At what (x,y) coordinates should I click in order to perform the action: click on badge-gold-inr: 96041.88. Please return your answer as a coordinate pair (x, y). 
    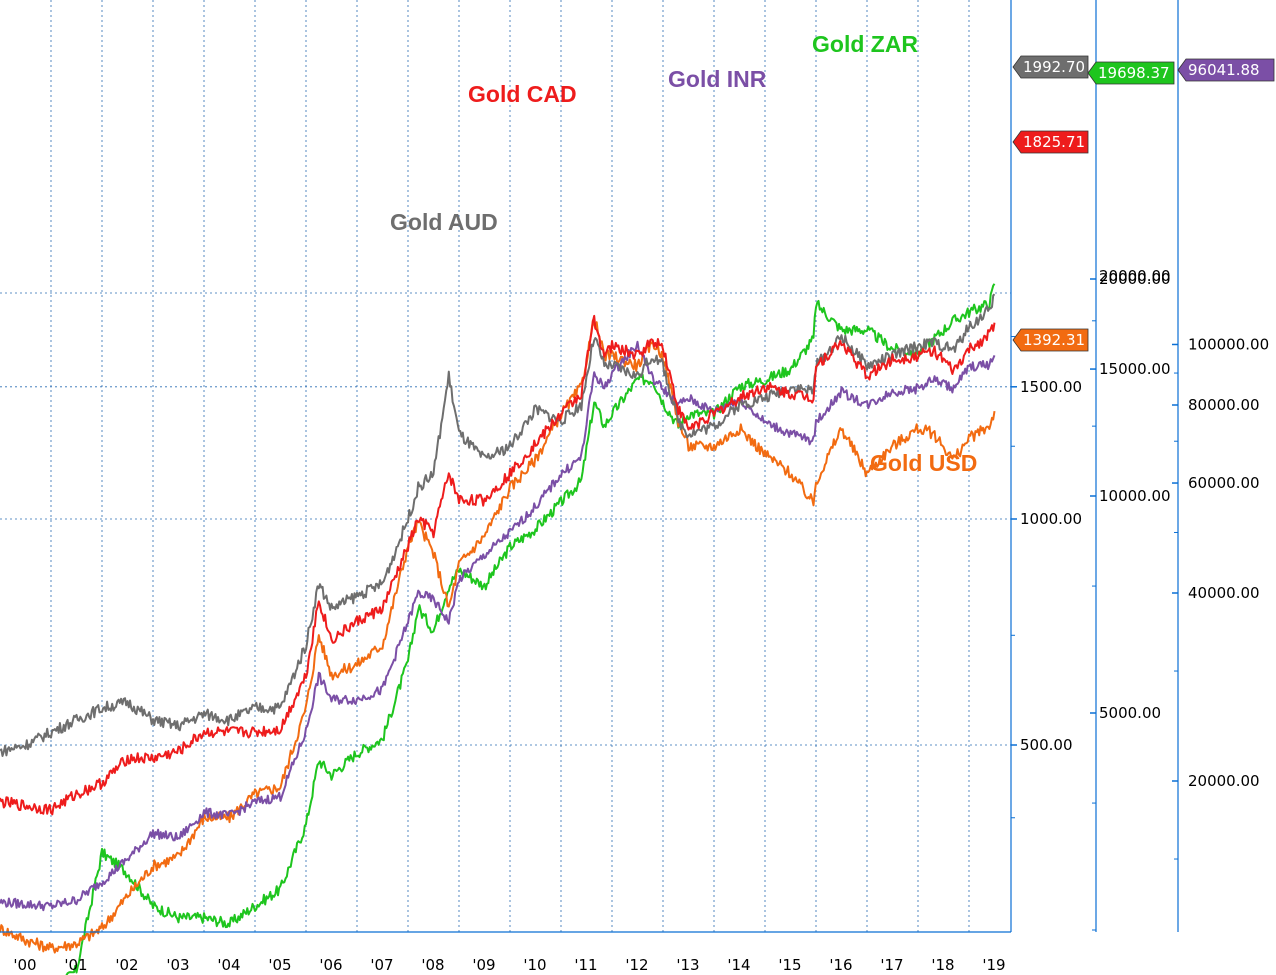
    Looking at the image, I should click on (1226, 70).